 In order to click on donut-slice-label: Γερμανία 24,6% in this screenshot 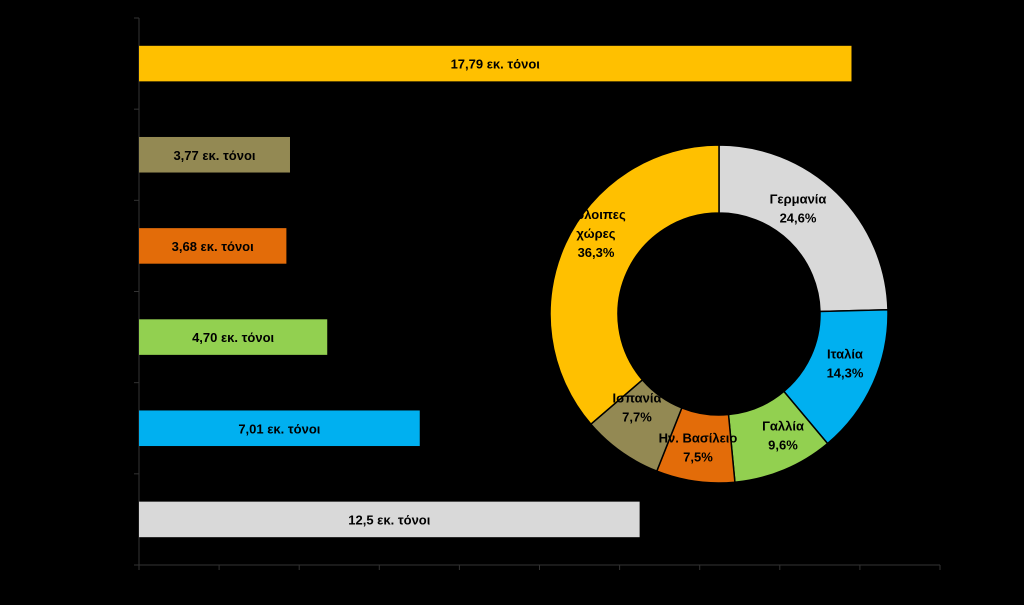, I will do `click(798, 209)`.